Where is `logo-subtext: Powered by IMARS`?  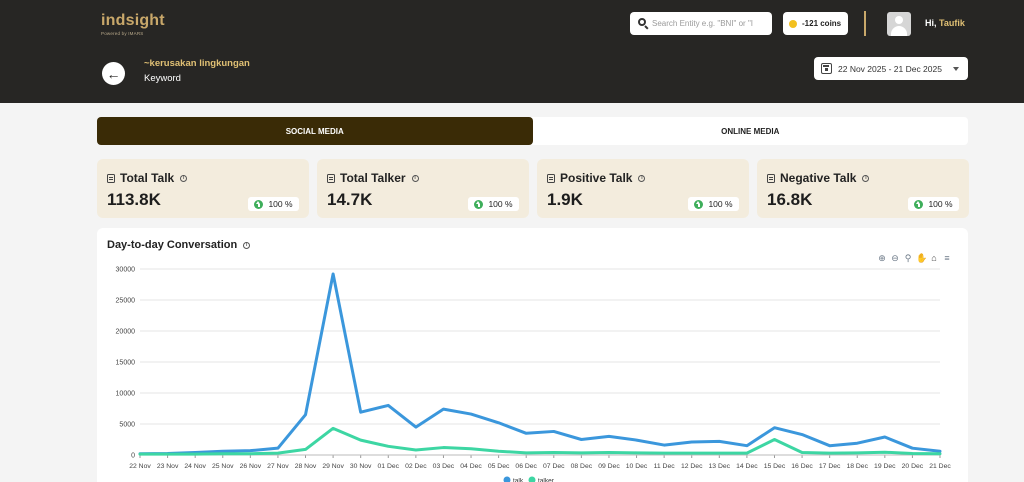 logo-subtext: Powered by IMARS is located at coordinates (122, 33).